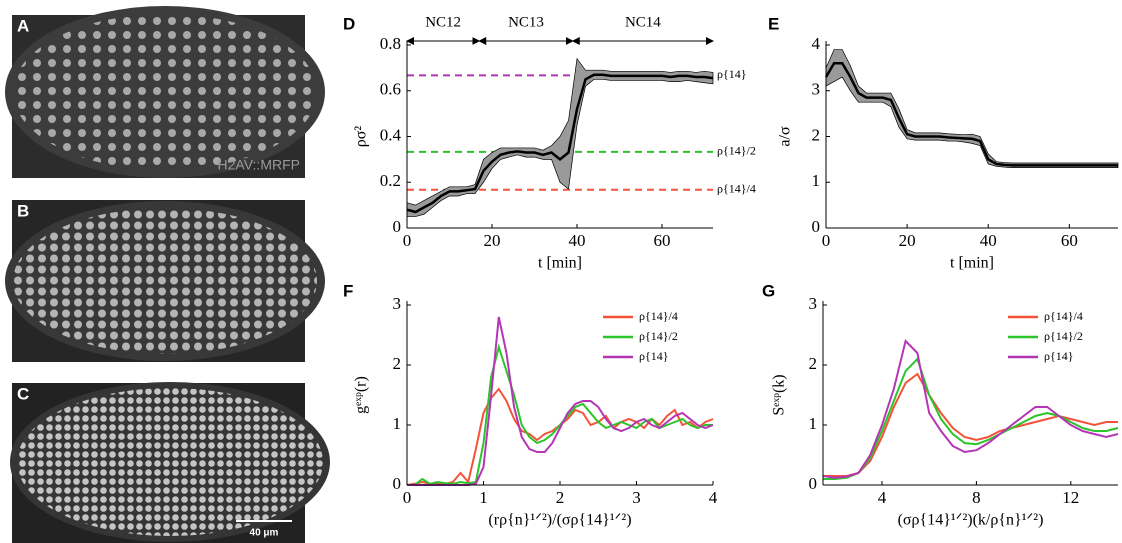 The width and height of the screenshot is (1122, 543). Describe the element at coordinates (390, 43) in the screenshot. I see `y-tick-label: 0.8` at that location.